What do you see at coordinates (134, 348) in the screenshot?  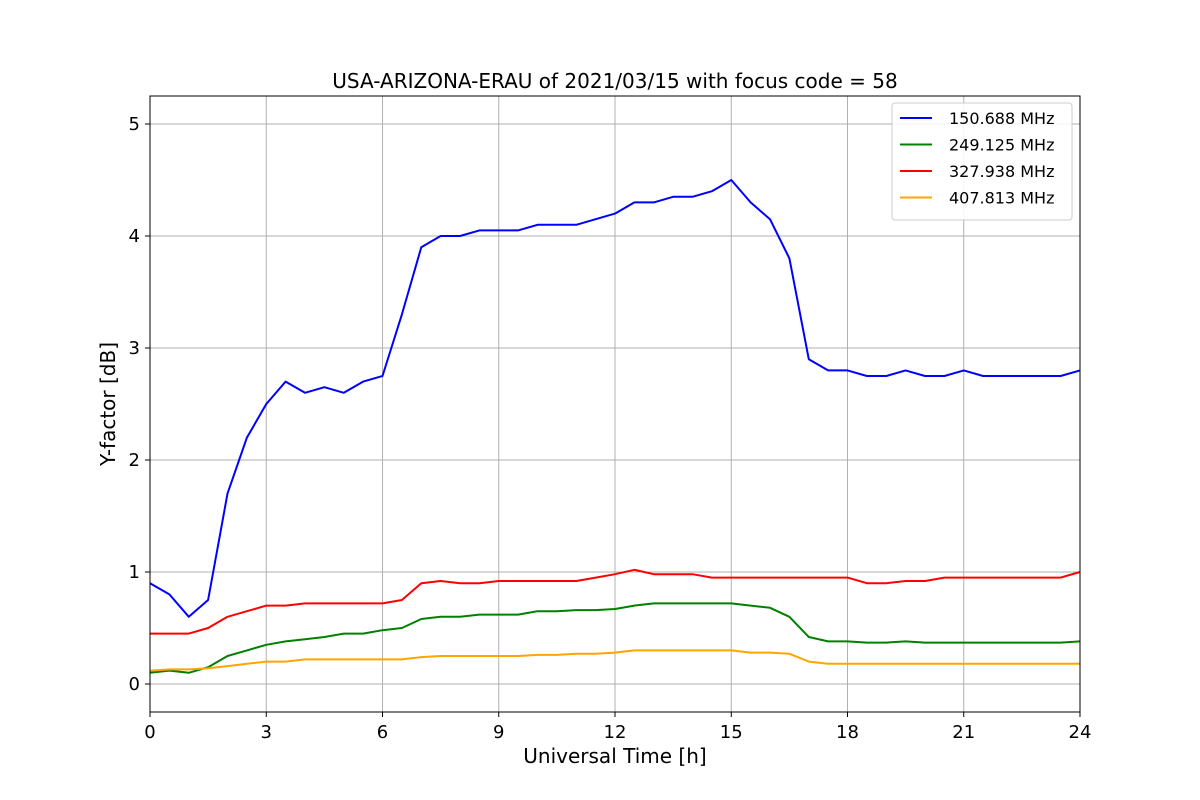 I see `y-tick-label: 3` at bounding box center [134, 348].